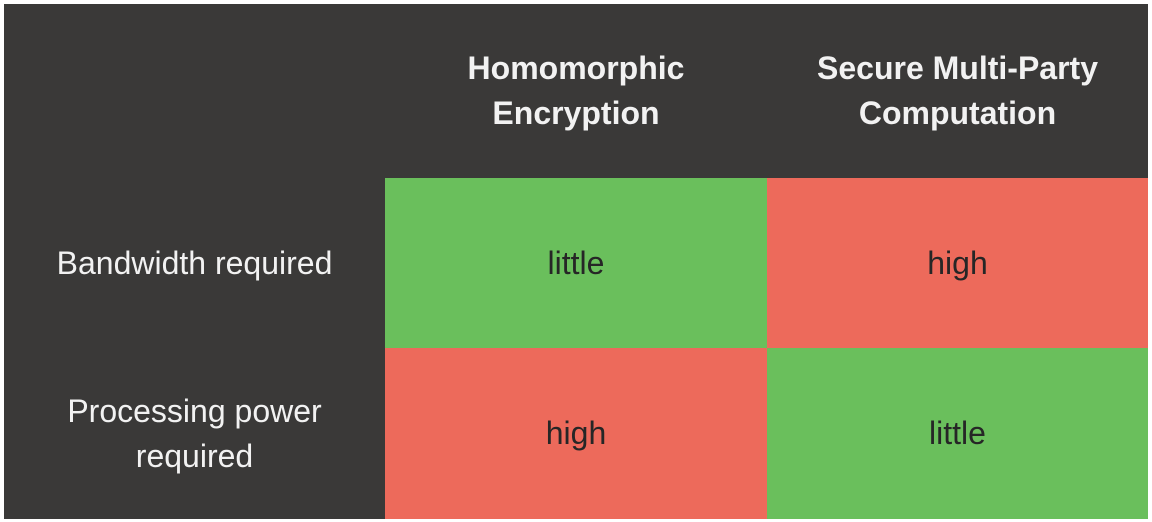 The width and height of the screenshot is (1152, 522). Describe the element at coordinates (576, 90) in the screenshot. I see `column-header-homomorphic-encryption: Homomorphic Encryption` at that location.